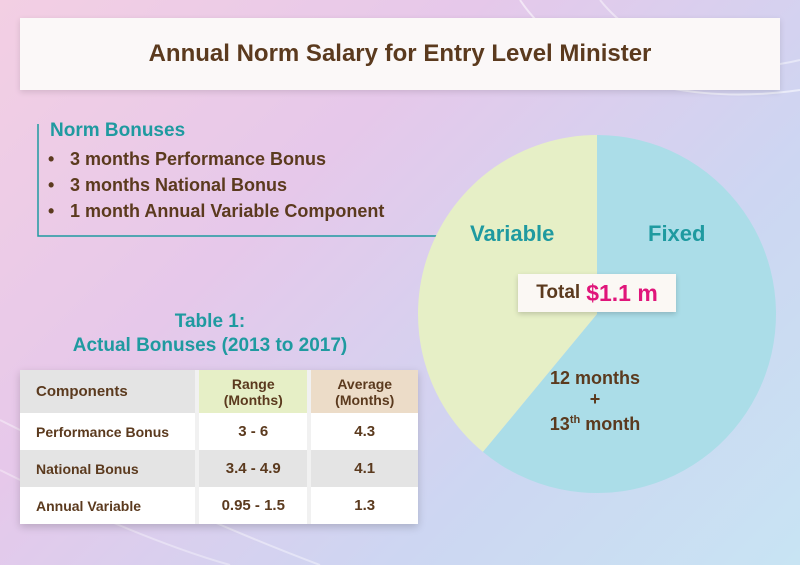  Describe the element at coordinates (118, 130) in the screenshot. I see `norm-bonuses-heading: Norm Bonuses` at that location.